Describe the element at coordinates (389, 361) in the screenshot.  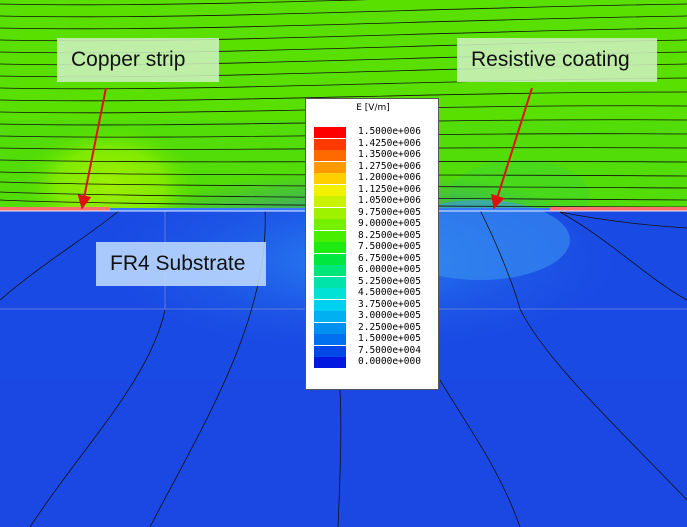
I see `legend-value: 0.0000e+000` at that location.